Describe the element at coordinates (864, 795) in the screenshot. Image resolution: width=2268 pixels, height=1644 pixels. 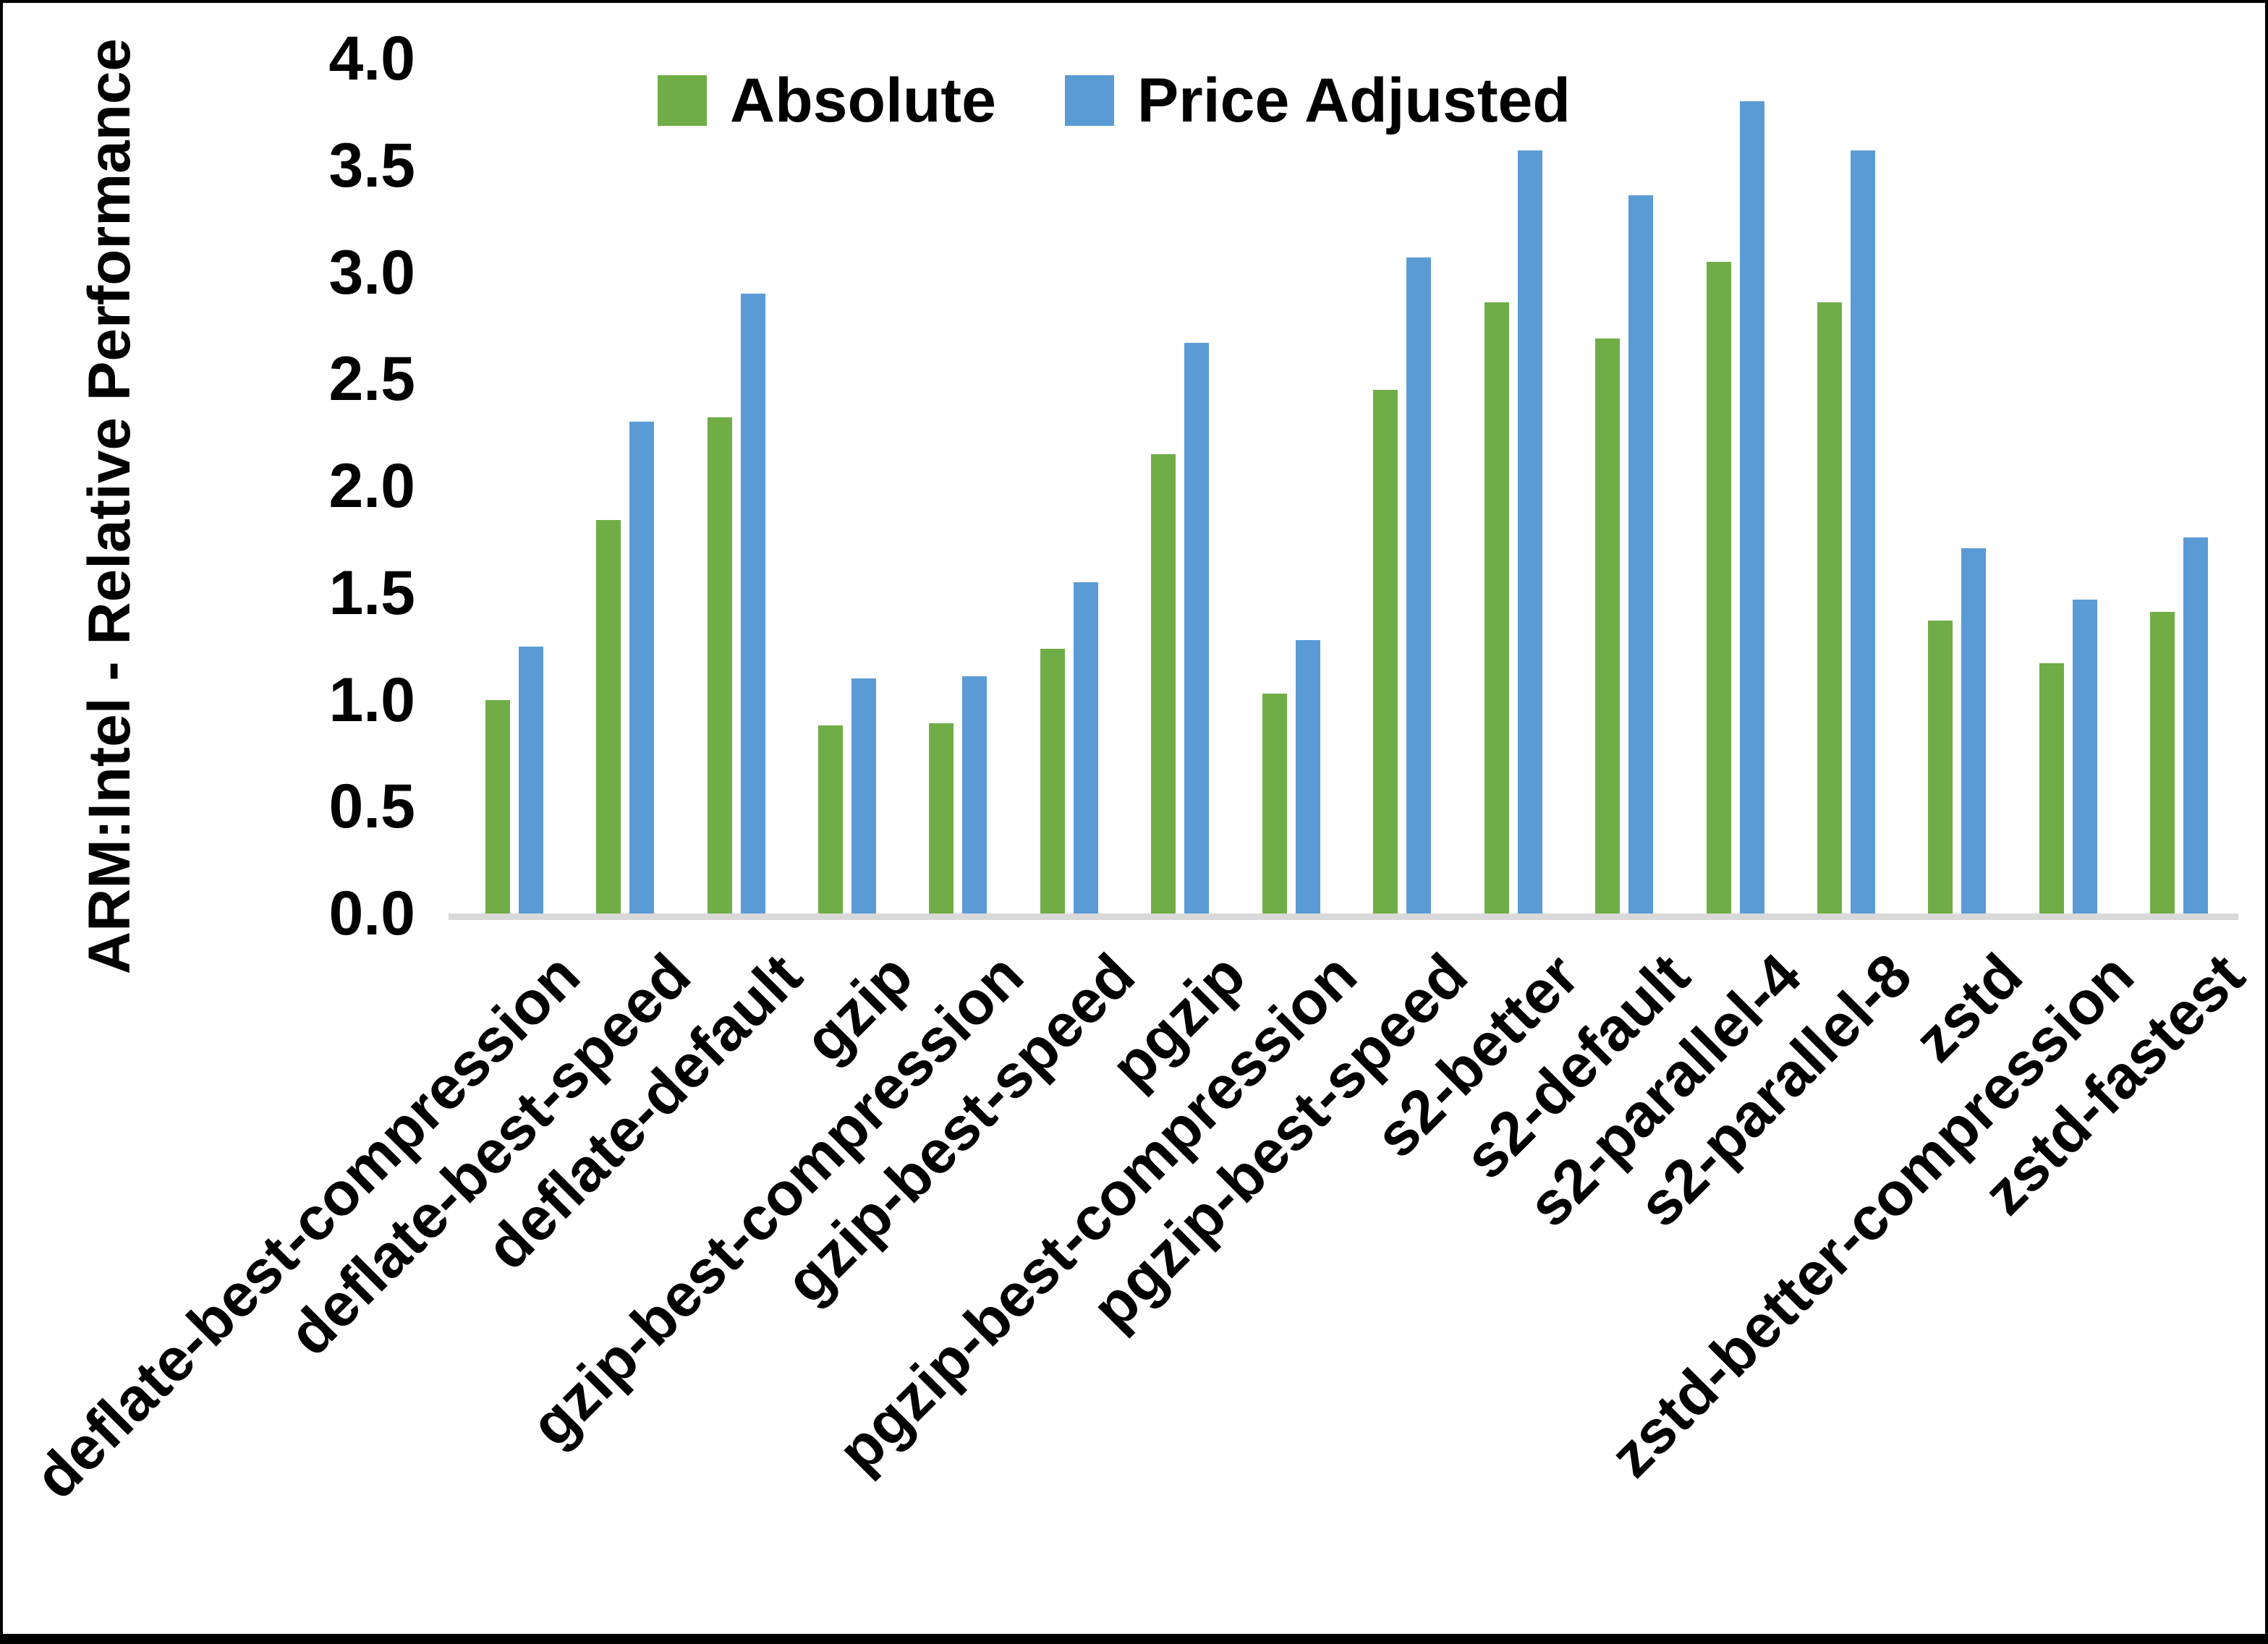
I see `bar-price-adjusted-gzip` at that location.